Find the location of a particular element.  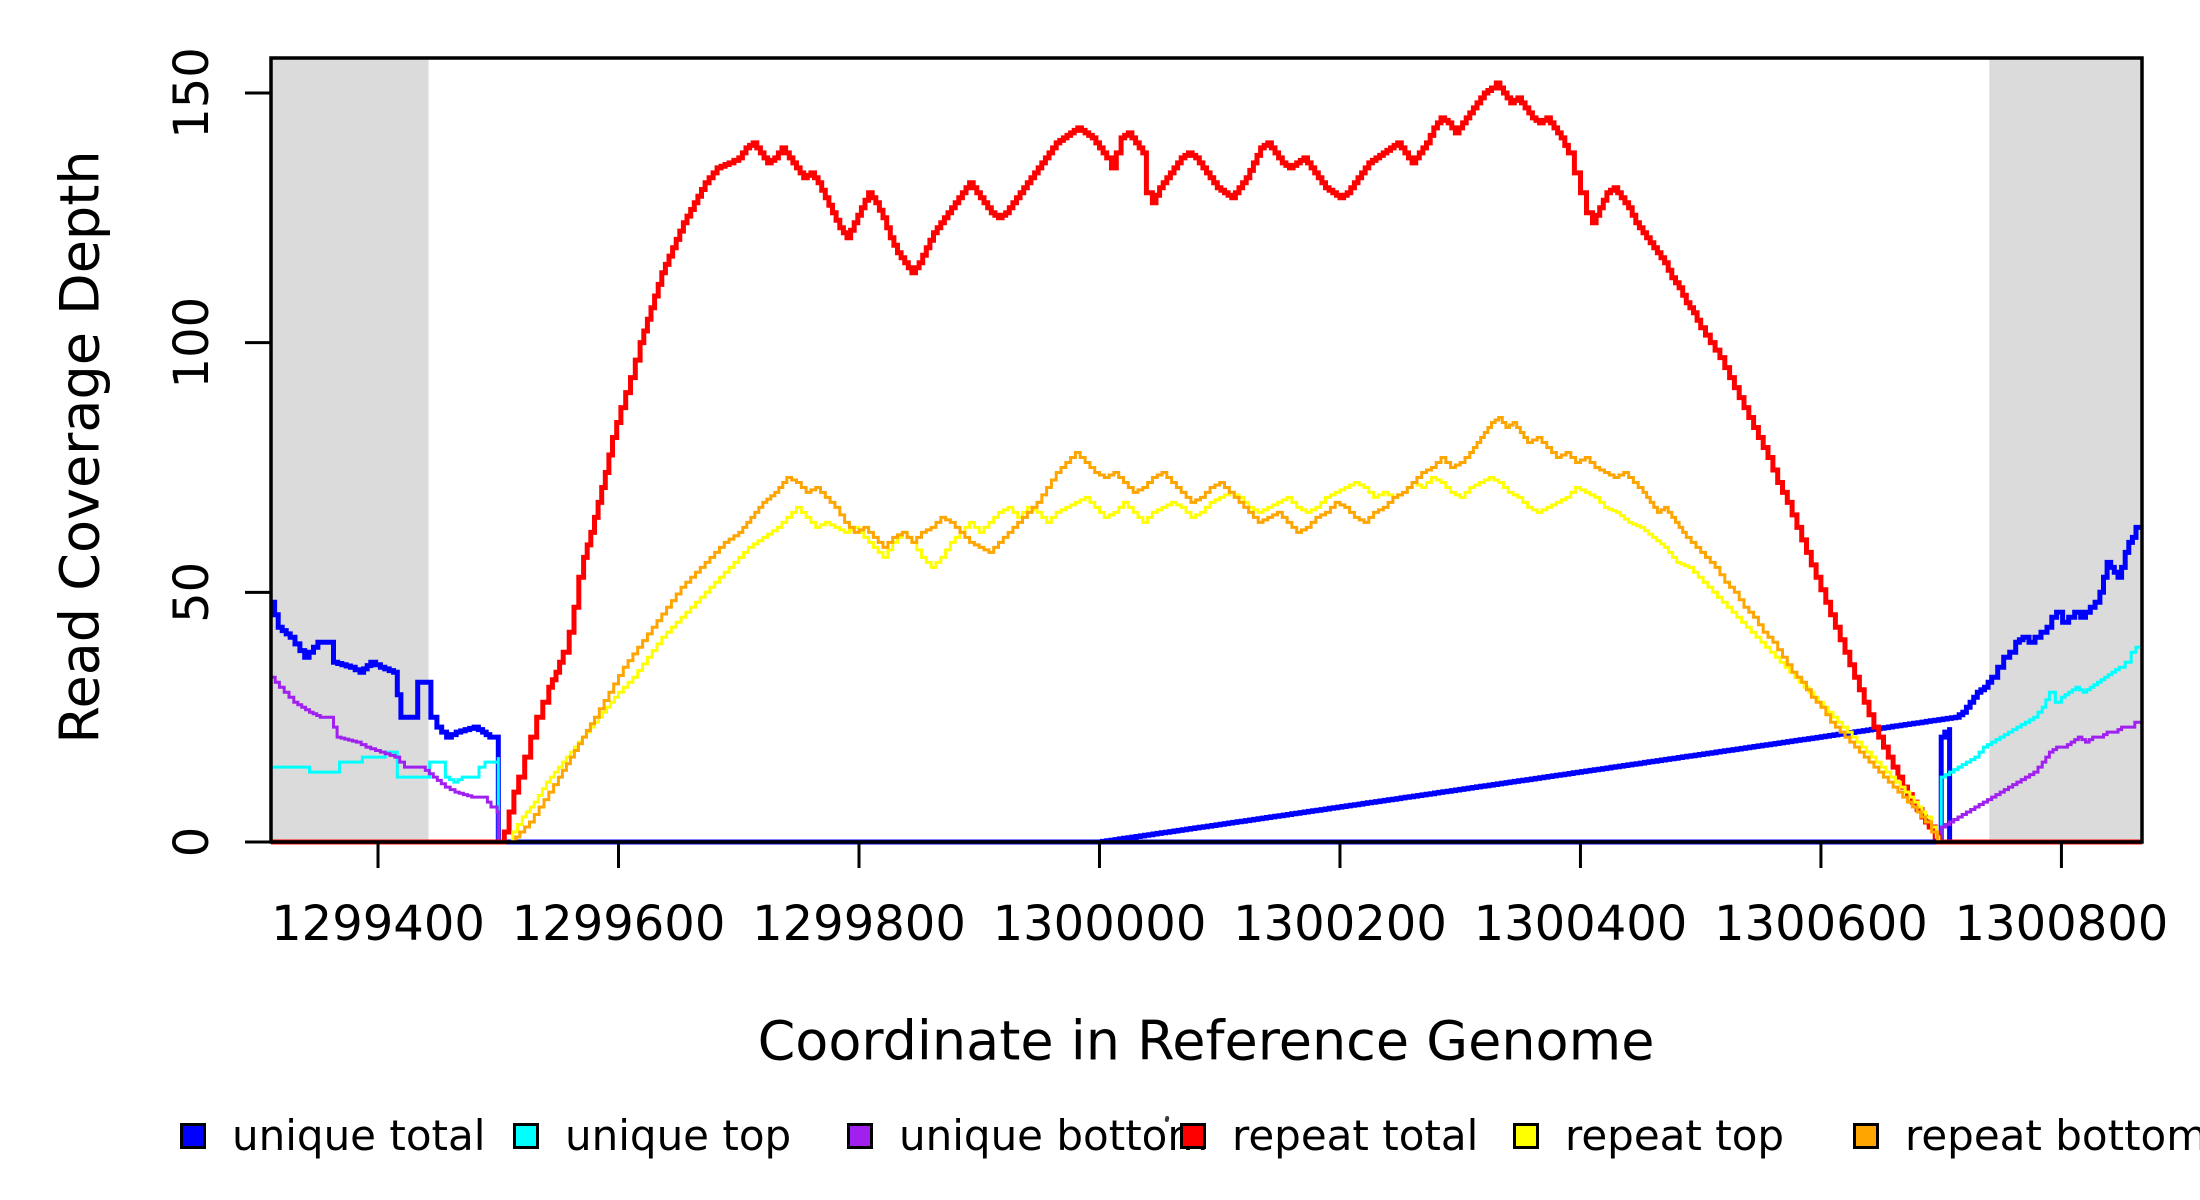

x-tick-label: 1299800 is located at coordinates (859, 924).